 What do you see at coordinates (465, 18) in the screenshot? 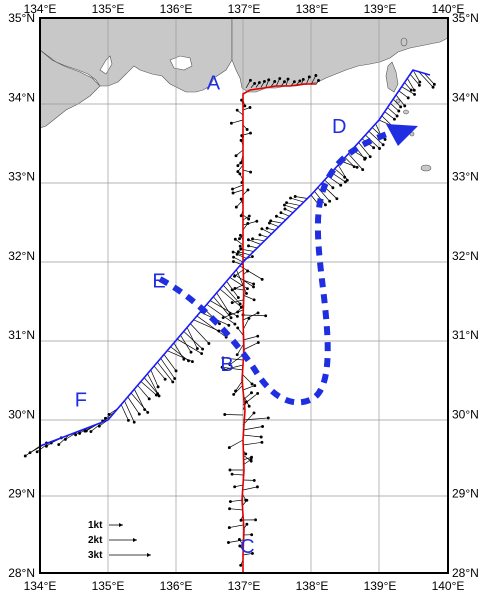
I see `lat-tick-right: 35°N` at bounding box center [465, 18].